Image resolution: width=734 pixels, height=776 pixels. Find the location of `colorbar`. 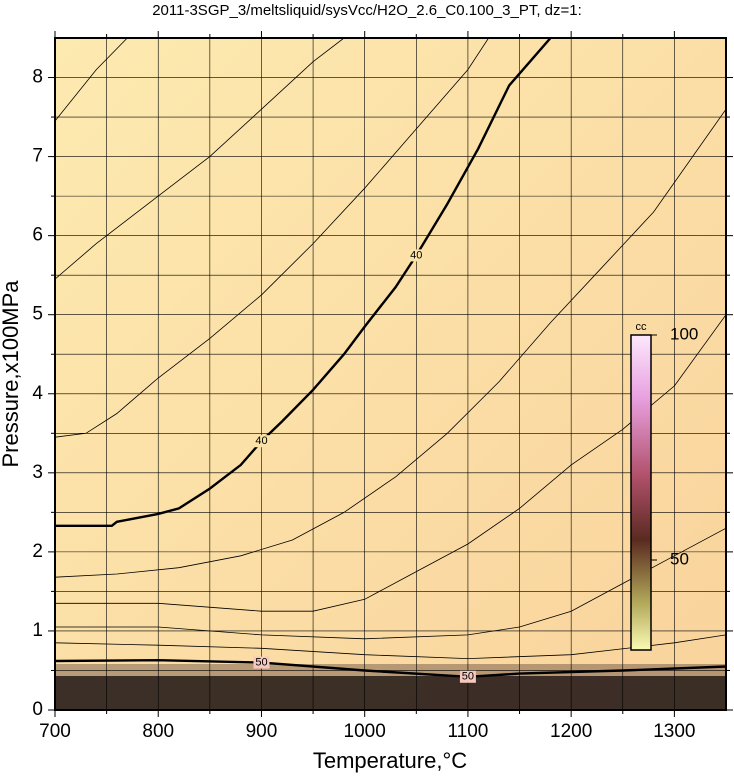

colorbar is located at coordinates (641, 492).